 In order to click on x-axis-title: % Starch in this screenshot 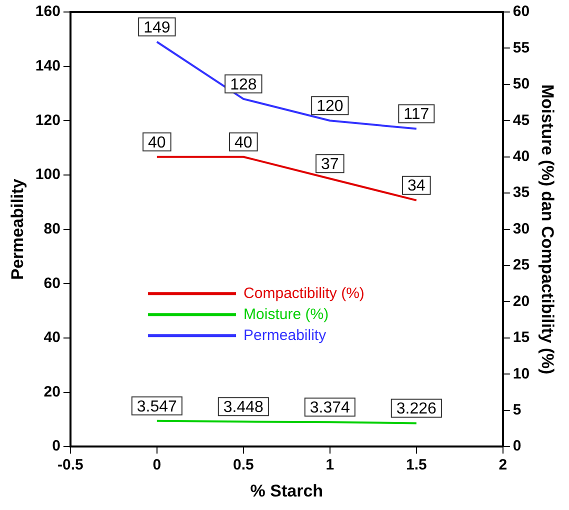, I will do `click(287, 490)`.